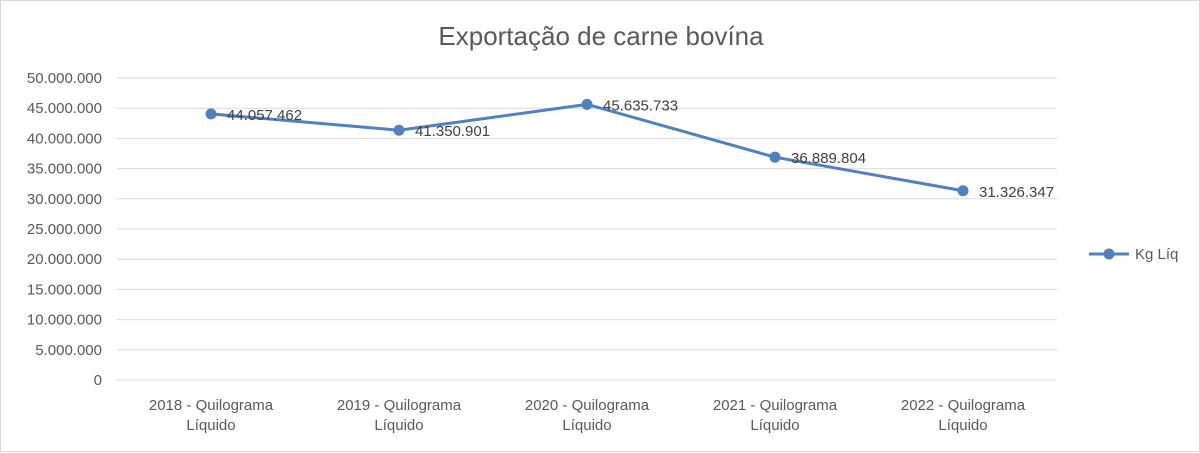 Image resolution: width=1200 pixels, height=453 pixels. Describe the element at coordinates (1156, 254) in the screenshot. I see `legend-label: Kg Líq` at that location.